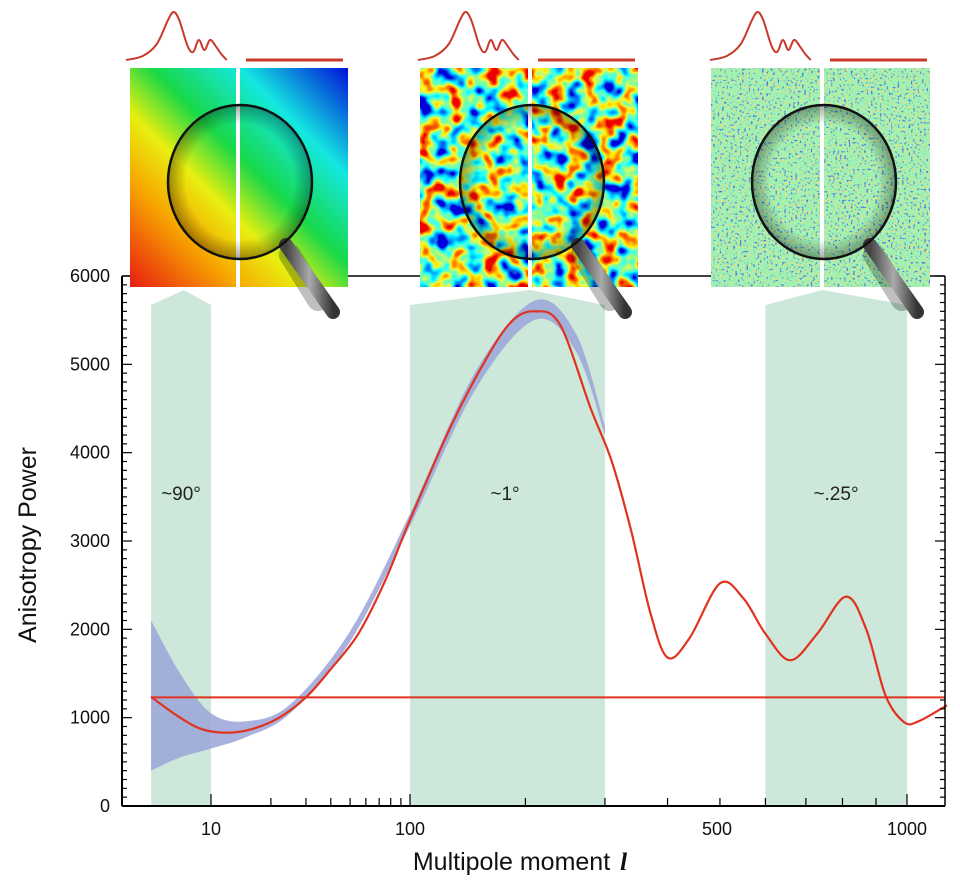  I want to click on x-axis-label: Multipole moment l, so click(520, 862).